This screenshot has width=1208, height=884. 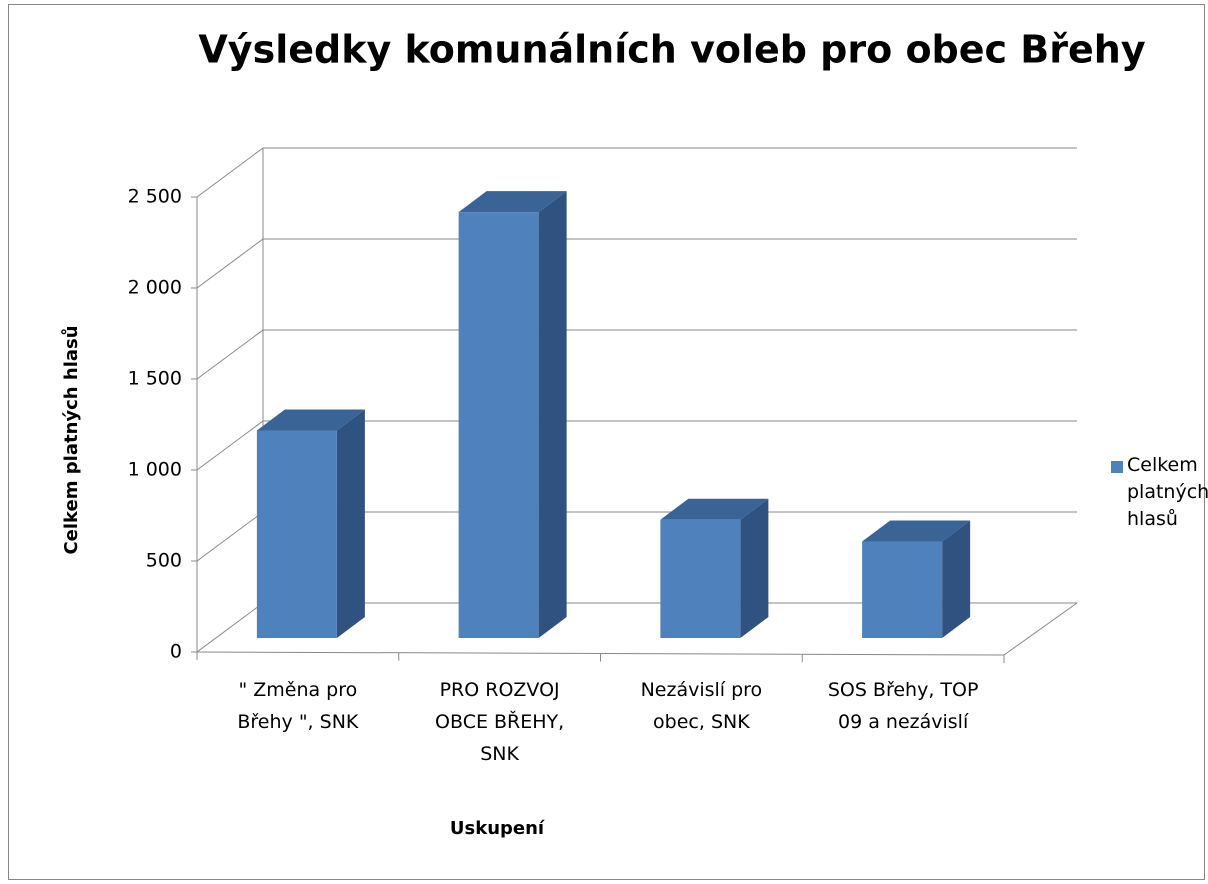 What do you see at coordinates (155, 379) in the screenshot?
I see `y-tick-label: 1 500` at bounding box center [155, 379].